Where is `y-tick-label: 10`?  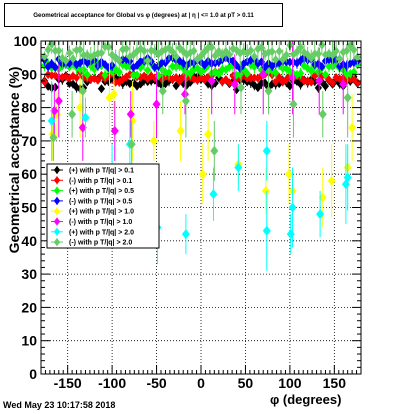 y-tick-label: 10 is located at coordinates (29, 341).